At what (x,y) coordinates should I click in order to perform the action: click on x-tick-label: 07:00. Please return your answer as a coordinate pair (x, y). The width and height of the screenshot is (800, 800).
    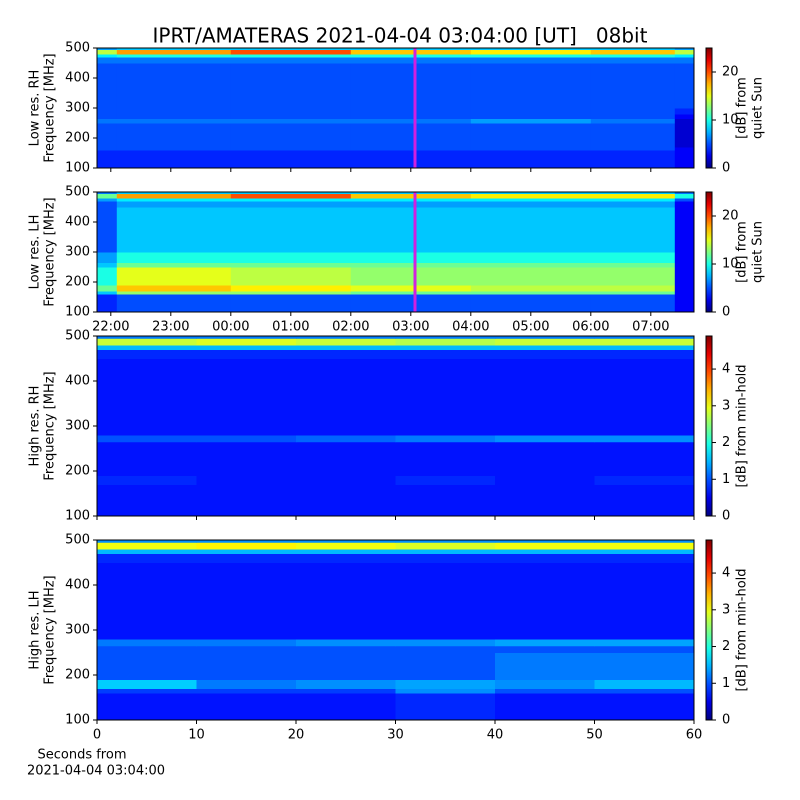
    Looking at the image, I should click on (650, 327).